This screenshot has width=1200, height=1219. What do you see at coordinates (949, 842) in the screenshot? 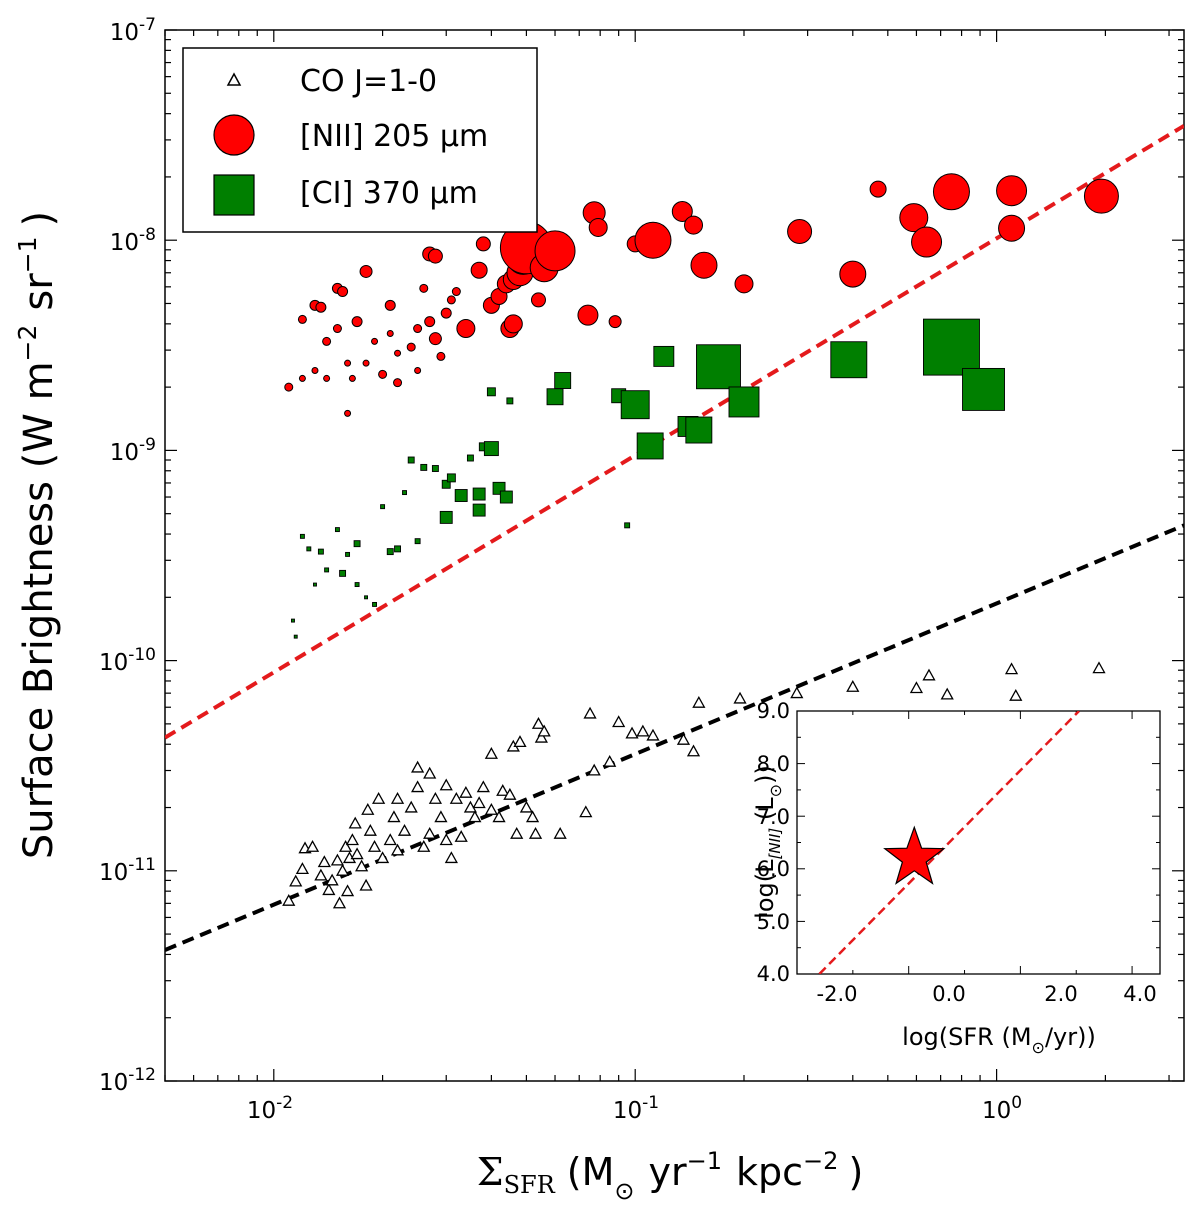
I see `inset-relation-line` at bounding box center [949, 842].